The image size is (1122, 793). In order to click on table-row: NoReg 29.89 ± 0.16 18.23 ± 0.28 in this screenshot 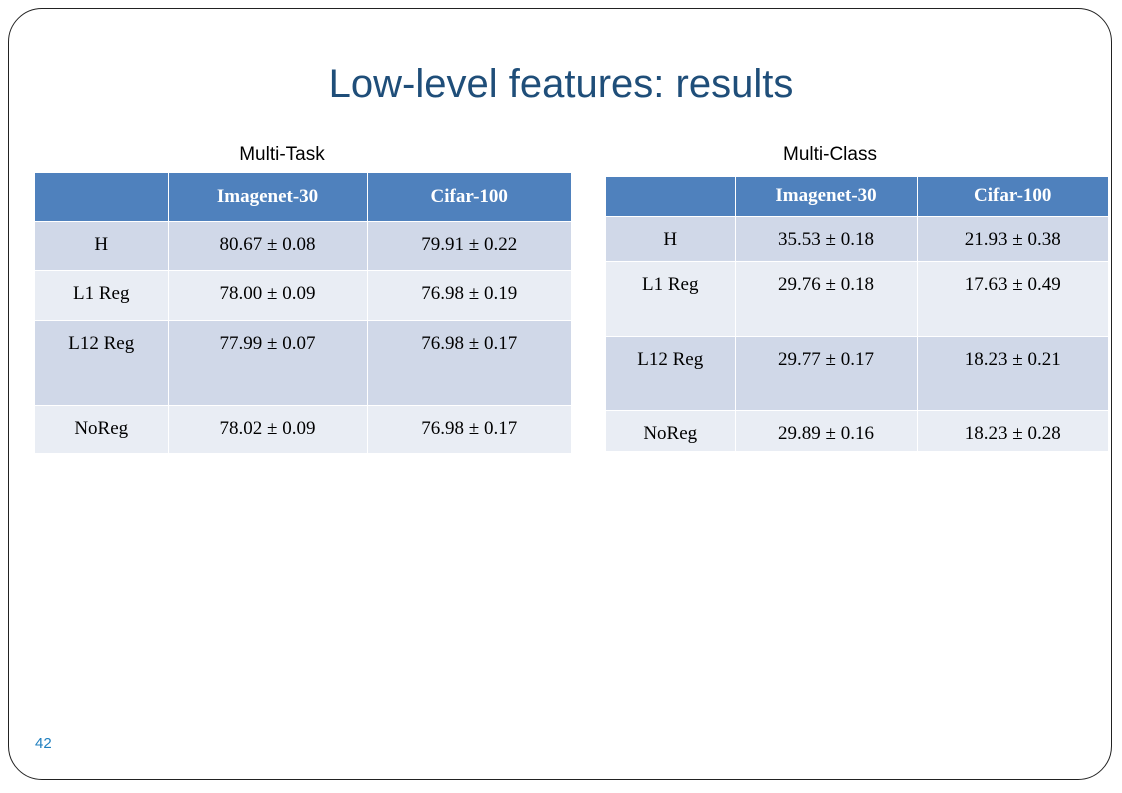, I will do `click(857, 430)`.